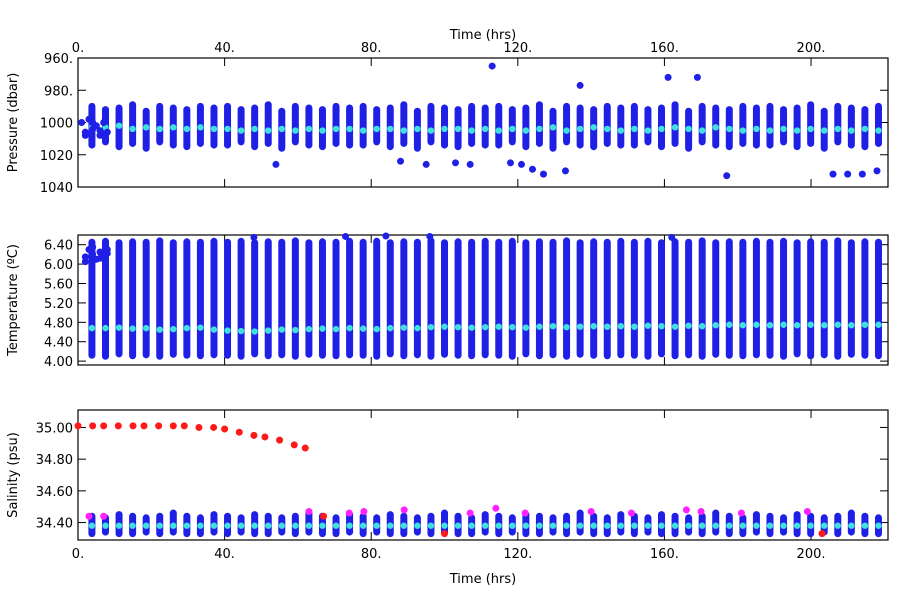  I want to click on x-axis-title: Time (hrs), so click(482, 579).